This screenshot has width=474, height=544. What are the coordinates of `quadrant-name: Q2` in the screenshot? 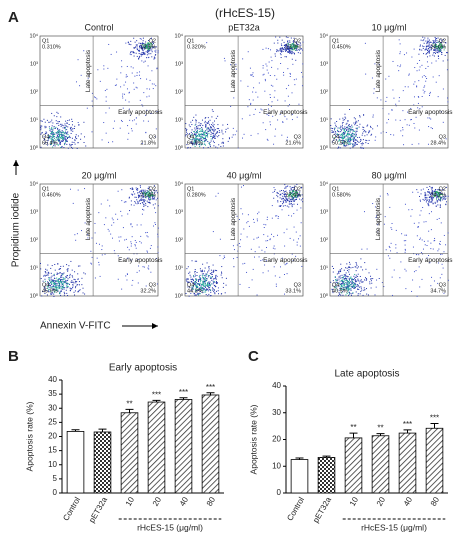 It's located at (297, 41).